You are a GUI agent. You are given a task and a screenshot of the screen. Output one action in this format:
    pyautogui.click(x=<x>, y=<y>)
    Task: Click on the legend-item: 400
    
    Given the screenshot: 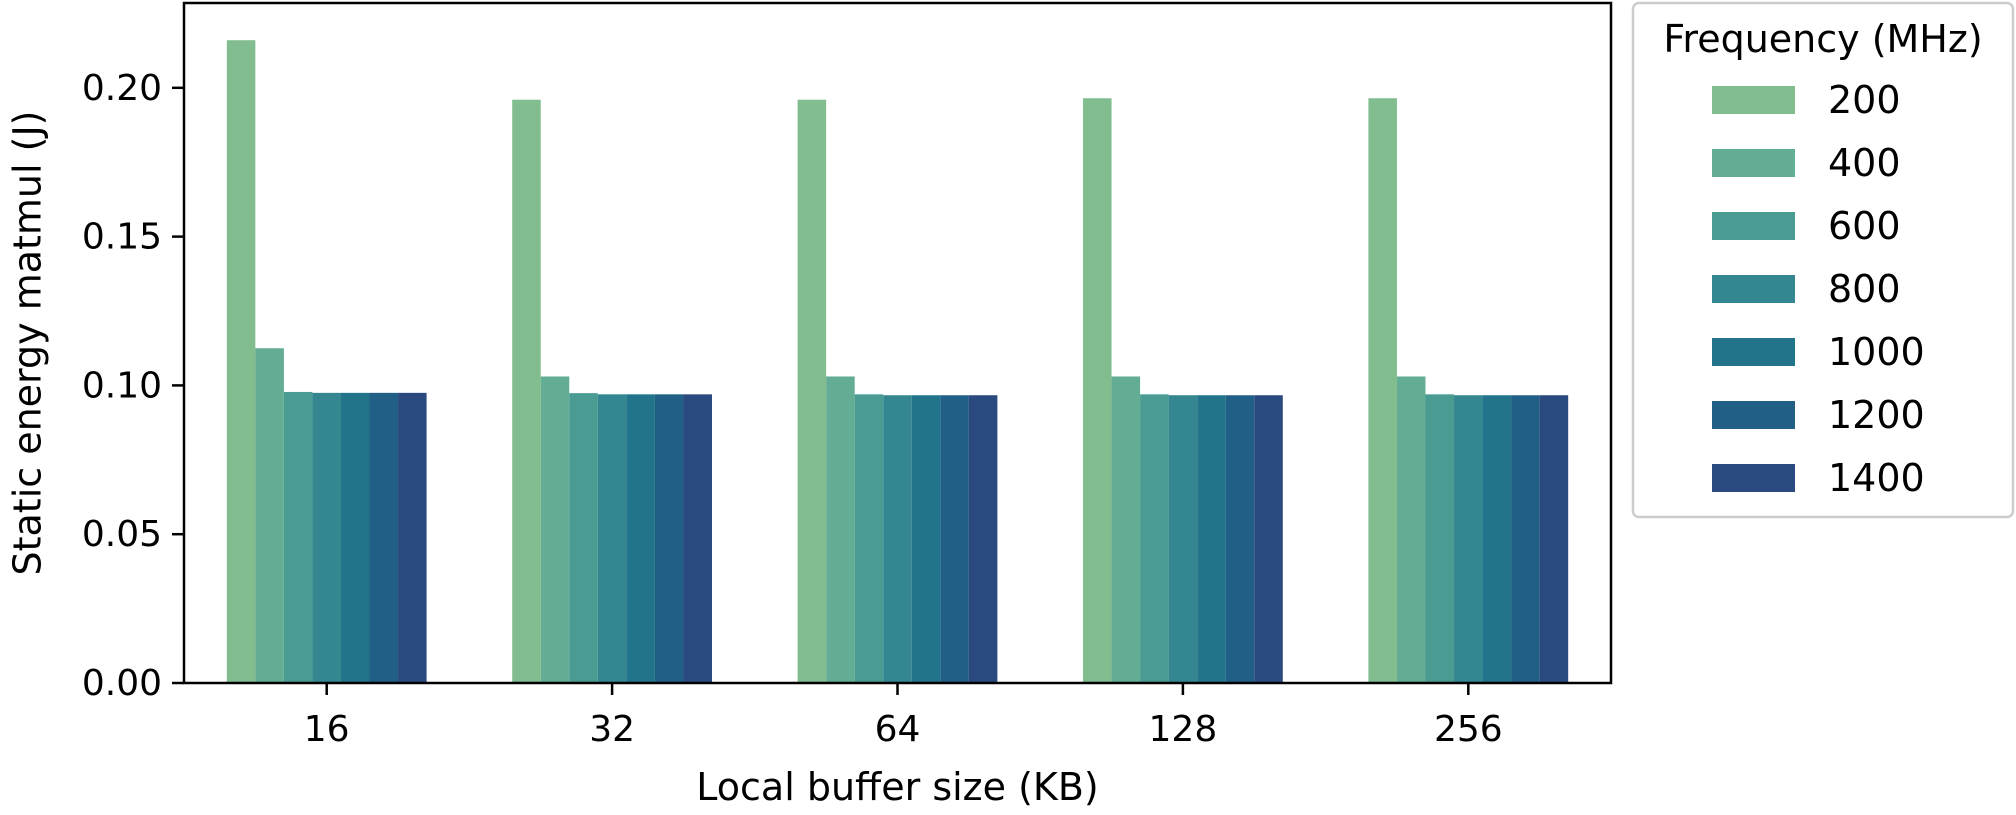 What is the action you would take?
    pyautogui.click(x=1806, y=163)
    